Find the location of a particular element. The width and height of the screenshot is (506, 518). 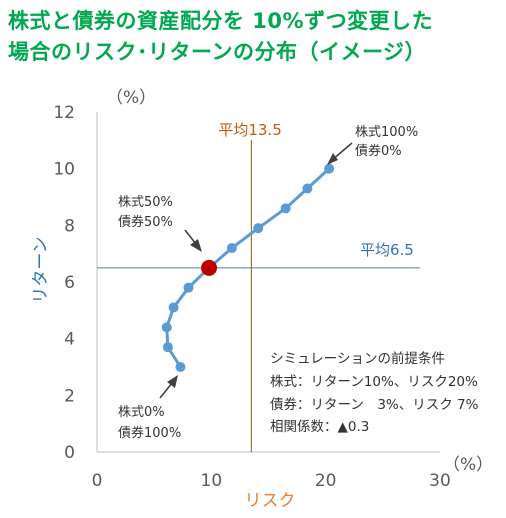

annotation-bottom-line-2: 債券100% is located at coordinates (149, 433).